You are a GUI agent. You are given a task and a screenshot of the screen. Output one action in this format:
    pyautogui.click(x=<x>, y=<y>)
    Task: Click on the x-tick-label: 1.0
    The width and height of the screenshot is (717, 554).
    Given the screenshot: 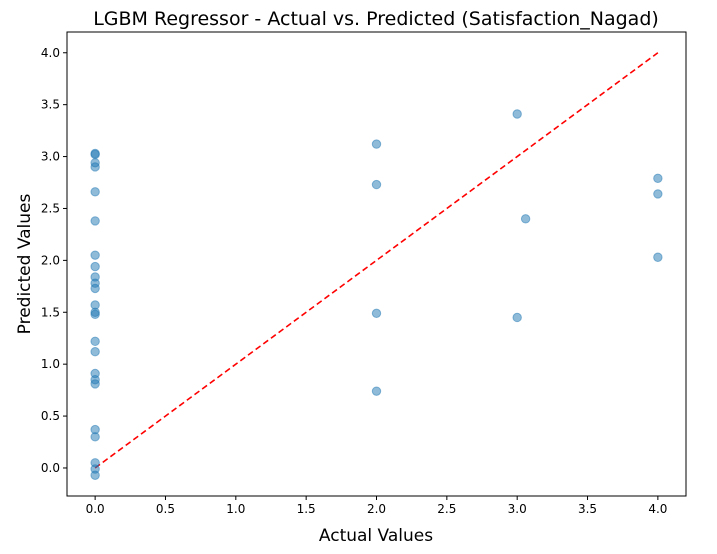 What is the action you would take?
    pyautogui.click(x=235, y=509)
    